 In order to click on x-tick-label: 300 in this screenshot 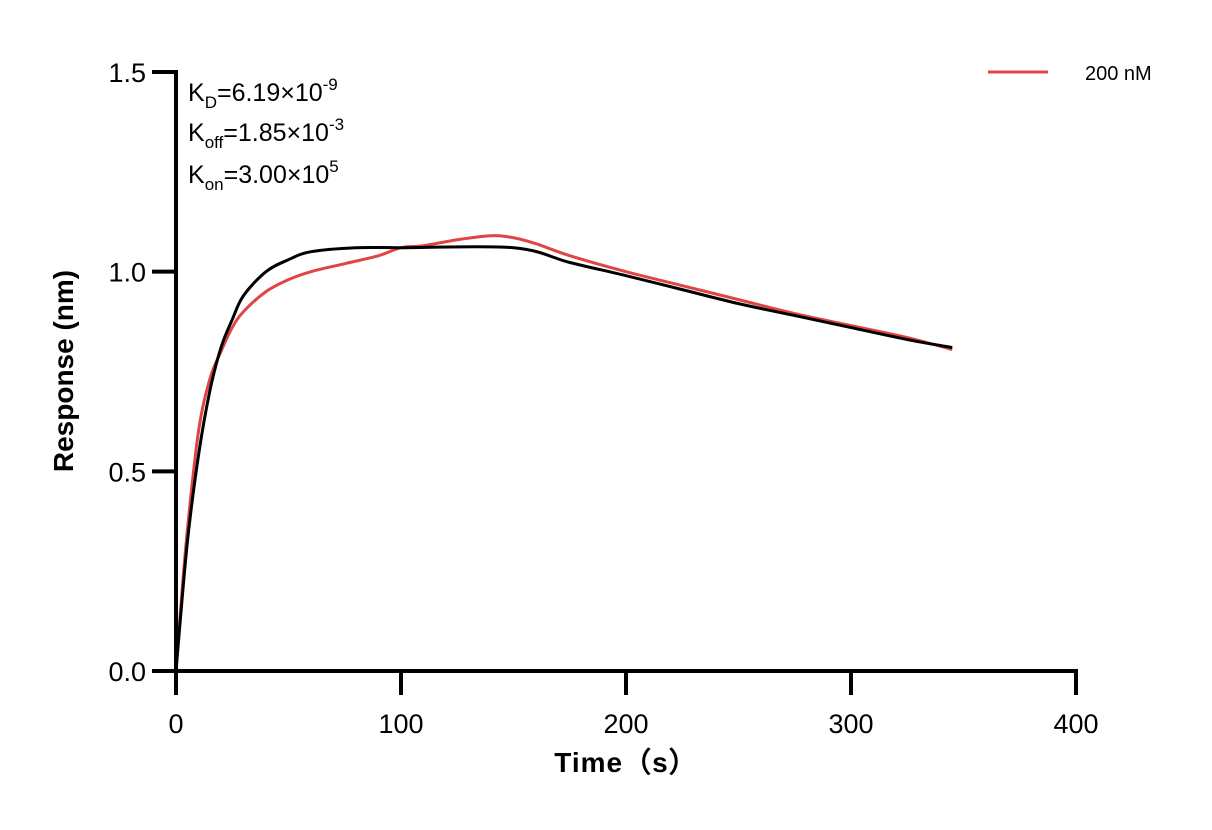, I will do `click(850, 724)`.